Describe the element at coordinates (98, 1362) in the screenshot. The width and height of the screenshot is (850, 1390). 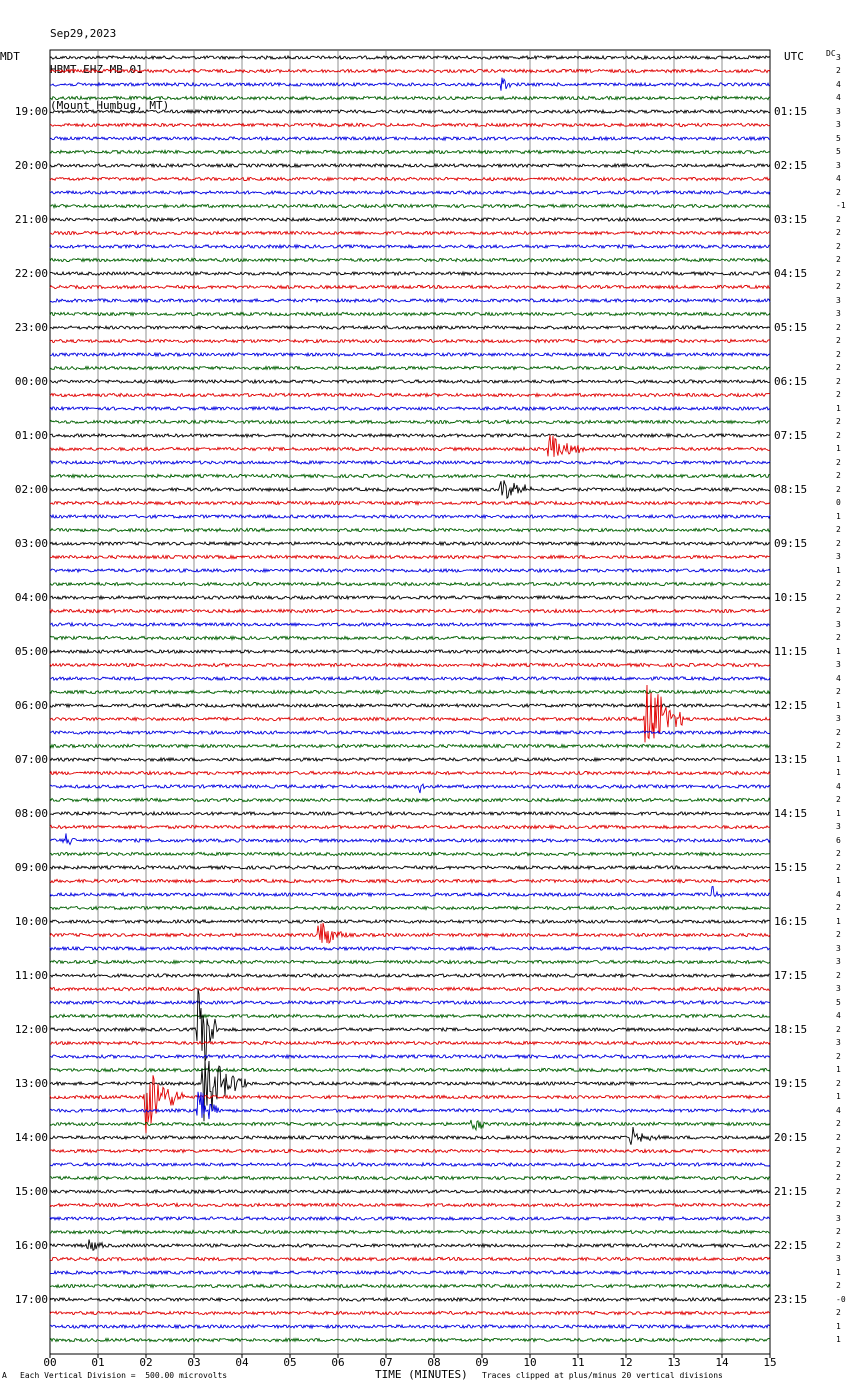
I see `x-tick-label: 01` at that location.